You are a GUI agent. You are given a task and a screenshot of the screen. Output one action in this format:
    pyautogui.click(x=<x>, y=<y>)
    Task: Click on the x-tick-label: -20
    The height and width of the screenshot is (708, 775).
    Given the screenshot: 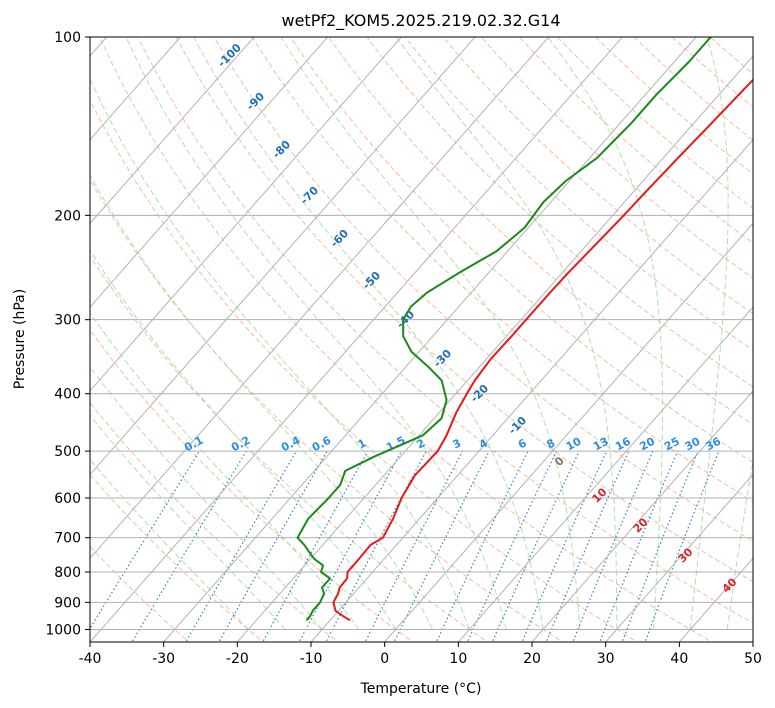 What is the action you would take?
    pyautogui.click(x=237, y=659)
    